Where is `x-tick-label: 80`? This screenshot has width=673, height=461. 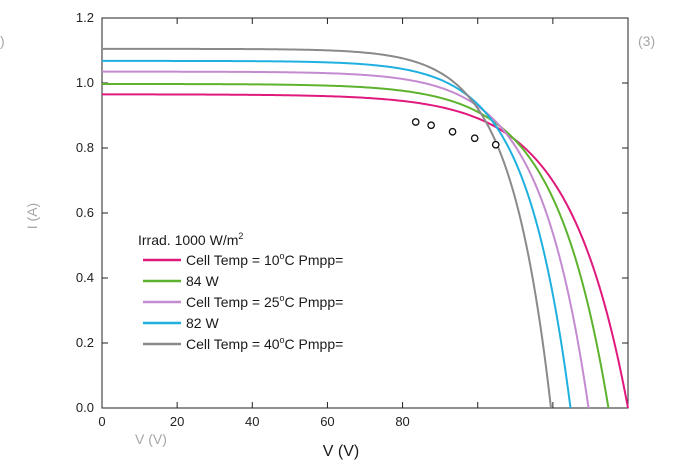
x-tick-label: 80 is located at coordinates (402, 421).